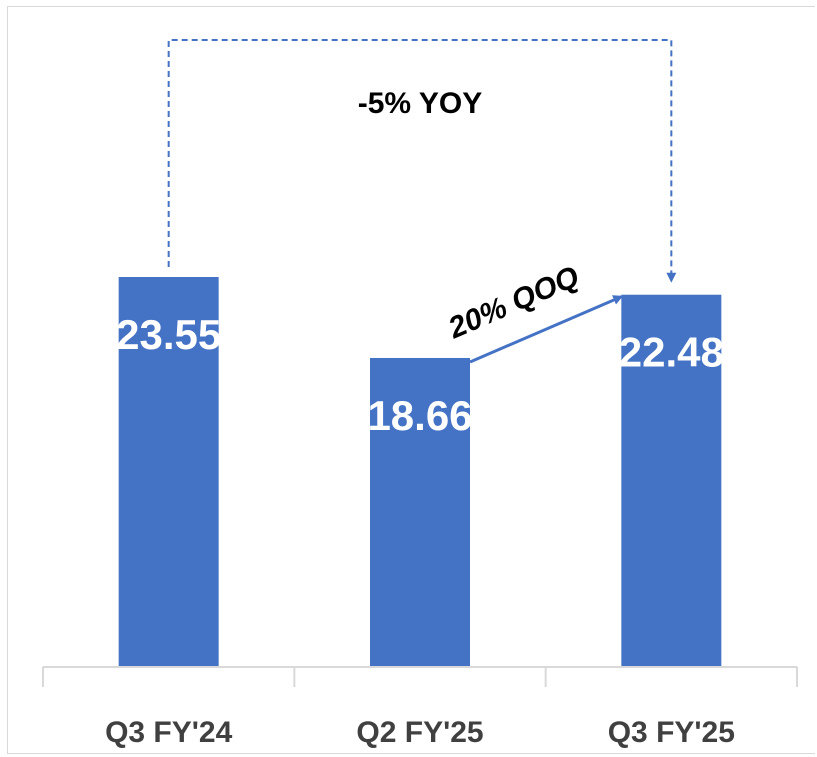 Image resolution: width=817 pixels, height=757 pixels. Describe the element at coordinates (419, 732) in the screenshot. I see `x-tick-label-2: Q2 FY'25` at that location.